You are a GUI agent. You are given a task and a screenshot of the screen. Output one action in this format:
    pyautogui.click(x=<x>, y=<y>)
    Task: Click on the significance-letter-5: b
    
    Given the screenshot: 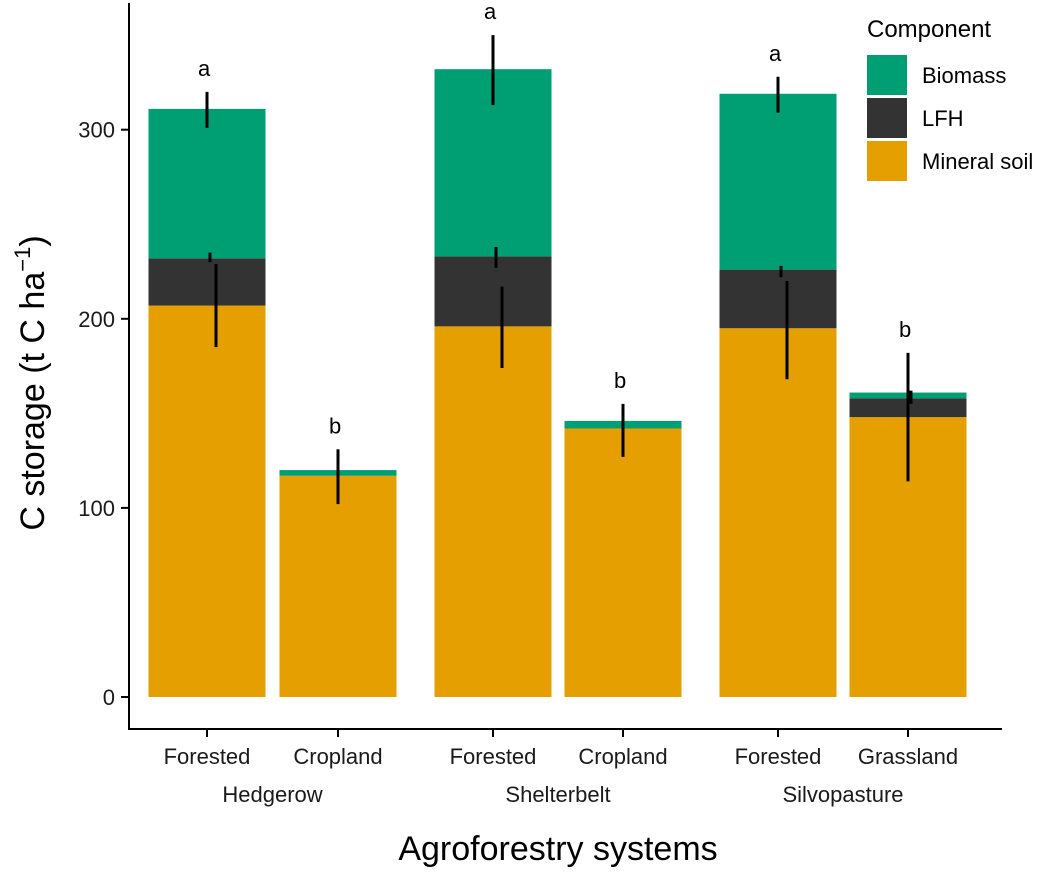 What is the action you would take?
    pyautogui.click(x=905, y=329)
    